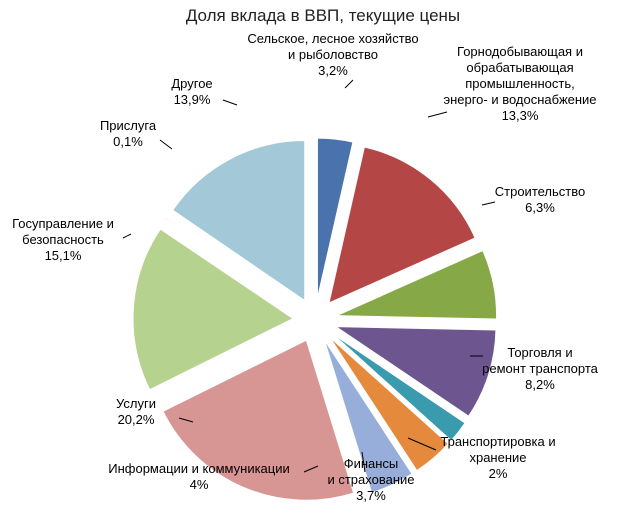 This screenshot has height=519, width=623. I want to click on slice-name-label: Торговля и, so click(539, 352).